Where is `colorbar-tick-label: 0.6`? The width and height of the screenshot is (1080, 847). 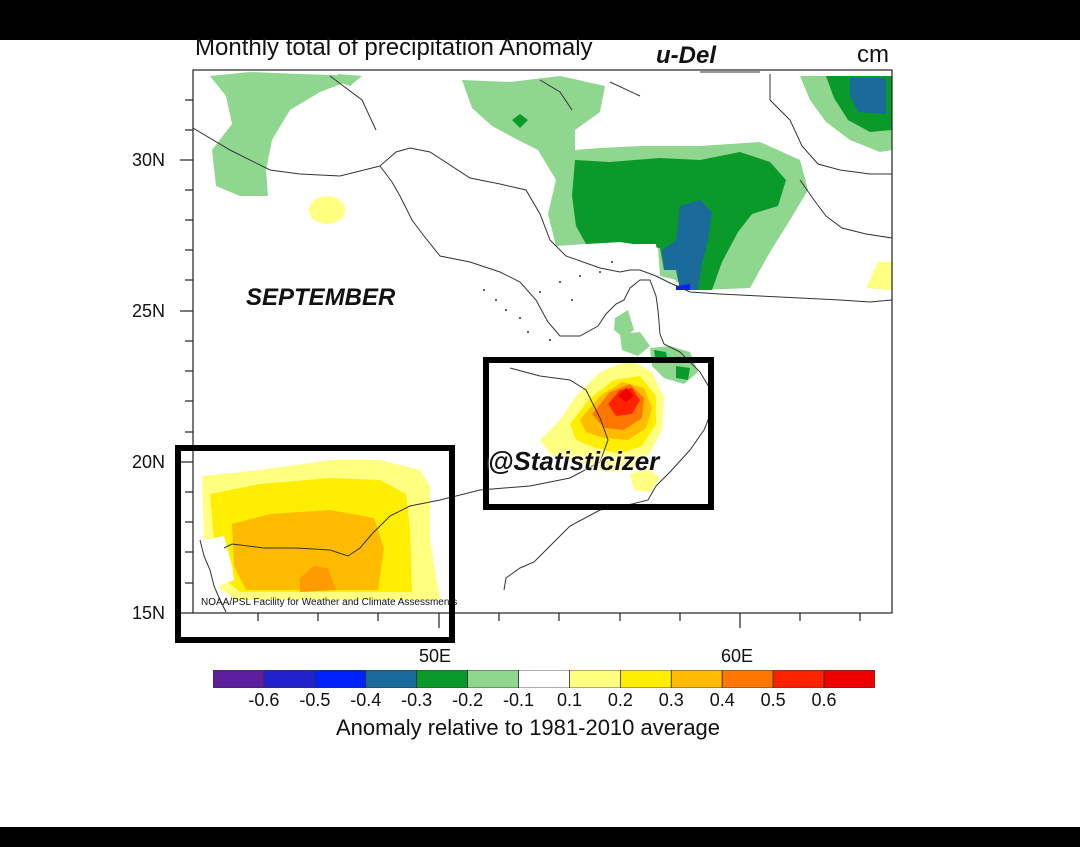 colorbar-tick-label: 0.6 is located at coordinates (824, 700).